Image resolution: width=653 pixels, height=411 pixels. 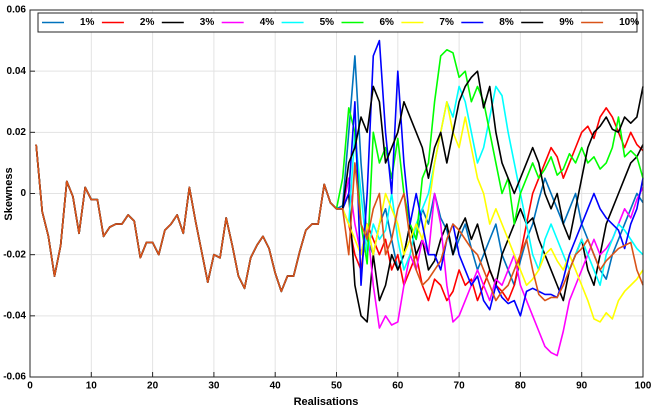 What do you see at coordinates (629, 22) in the screenshot?
I see `legend-label: 10%` at bounding box center [629, 22].